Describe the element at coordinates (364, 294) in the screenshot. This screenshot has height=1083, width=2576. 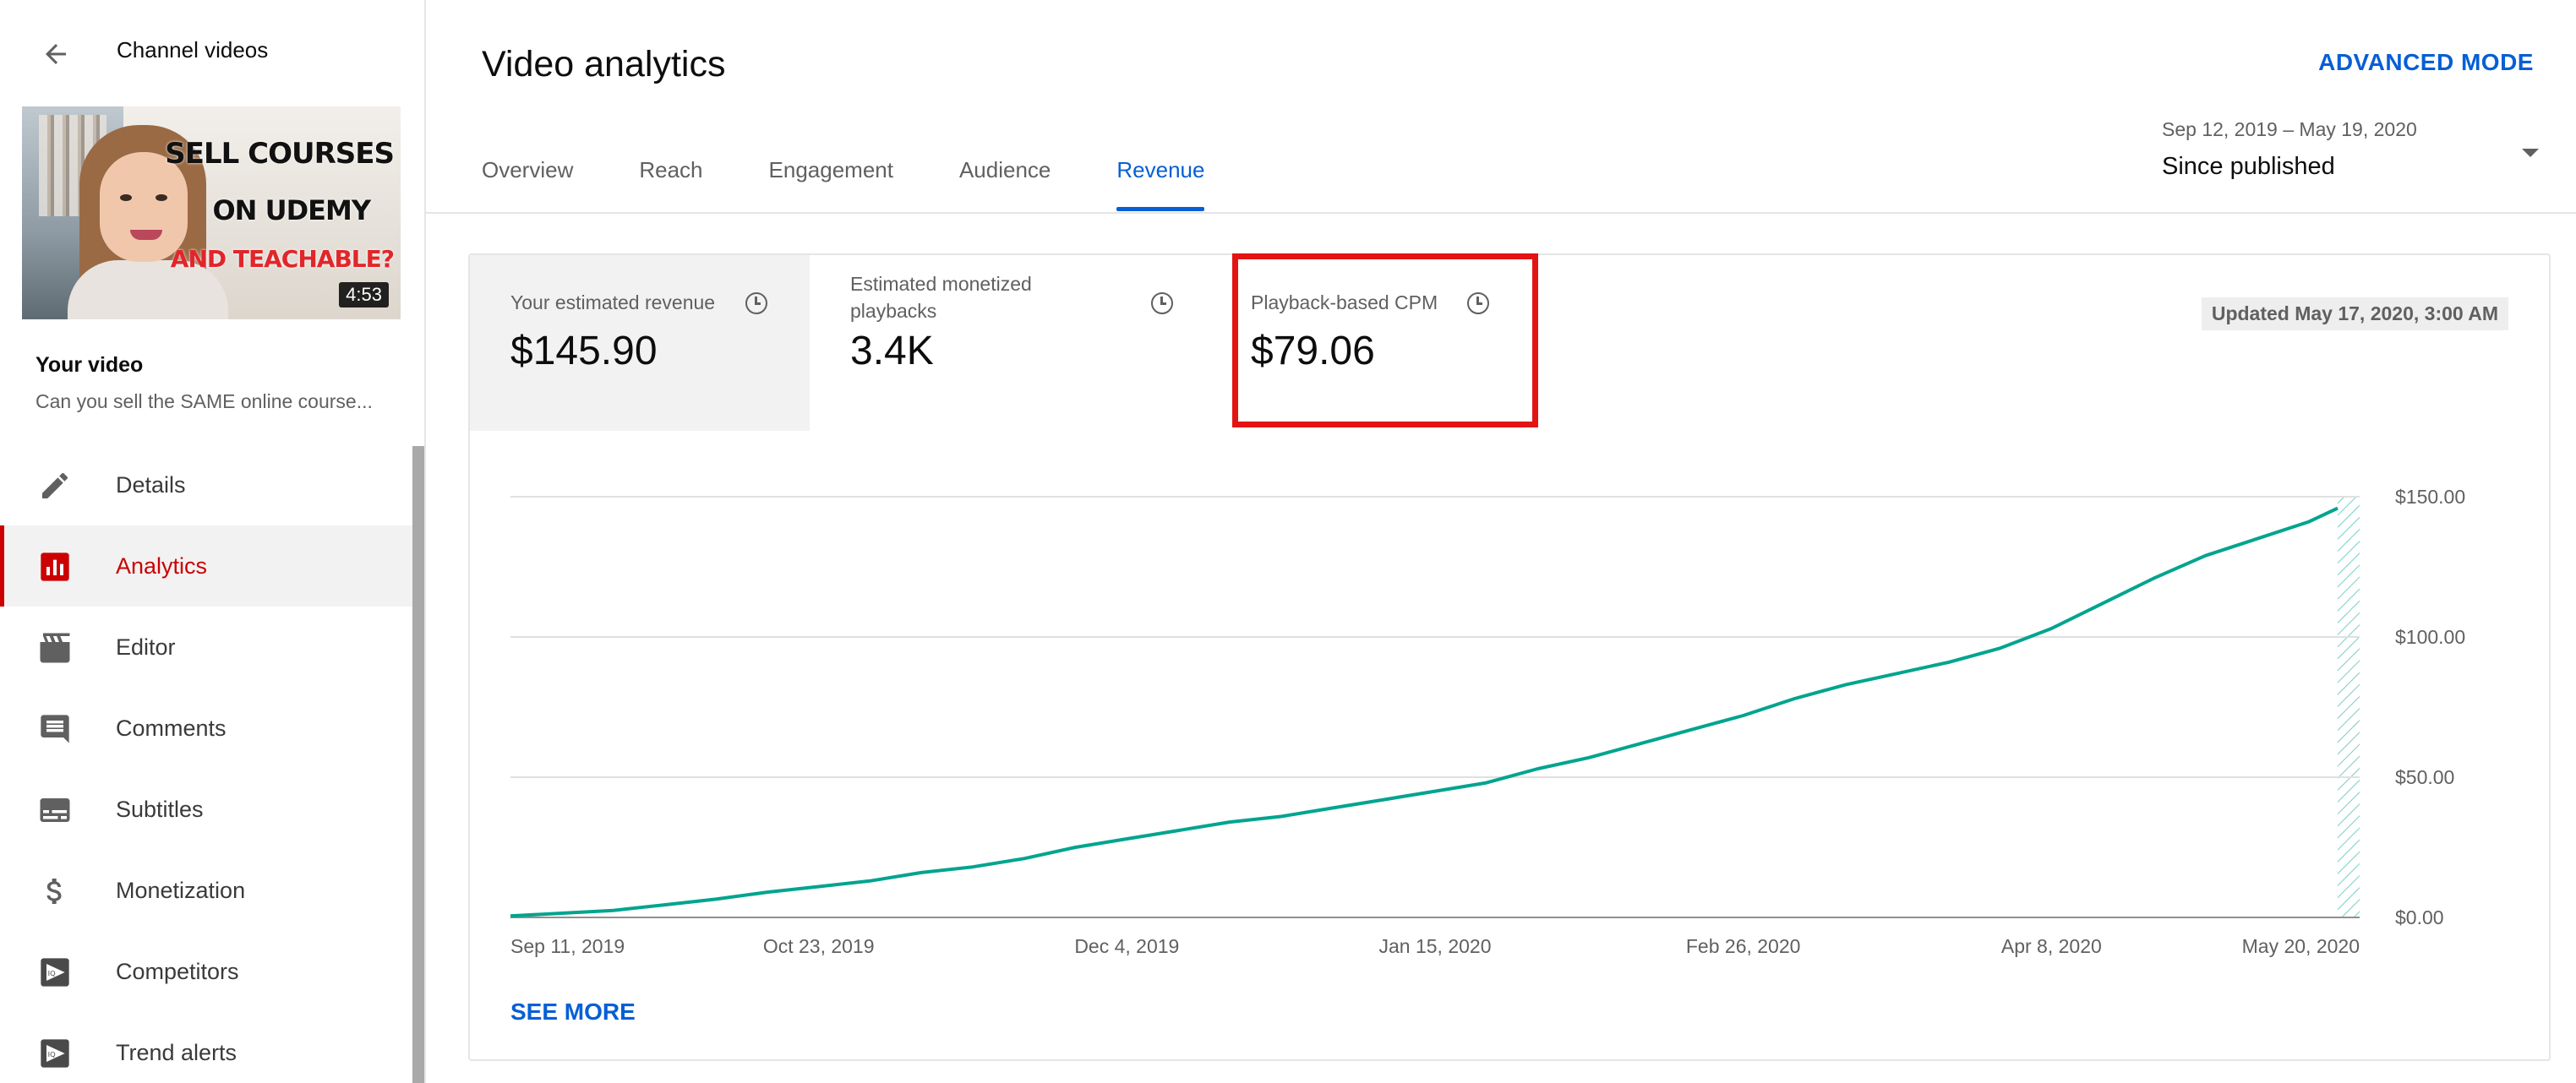
I see `video-duration: 4:53` at that location.